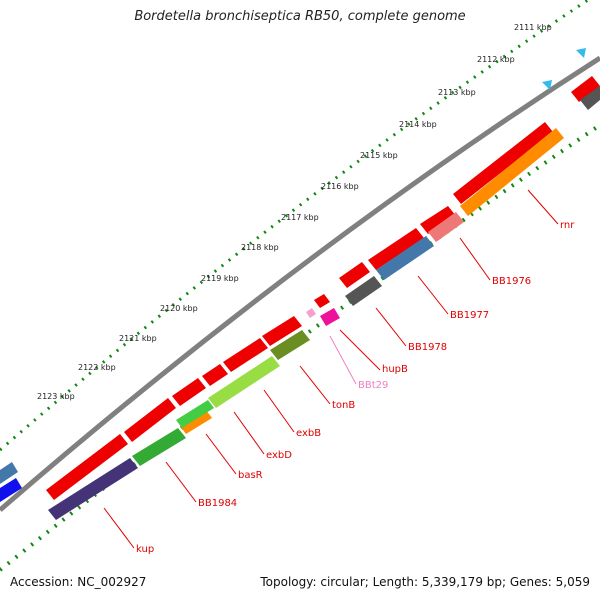 The height and width of the screenshot is (600, 600). Describe the element at coordinates (567, 225) in the screenshot. I see `gene-label-rnr: rnr` at that location.